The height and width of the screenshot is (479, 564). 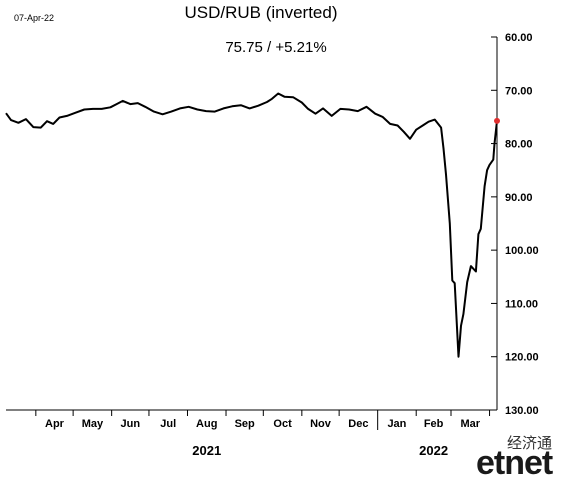 I want to click on logo-brand-text: etnet, so click(x=514, y=461).